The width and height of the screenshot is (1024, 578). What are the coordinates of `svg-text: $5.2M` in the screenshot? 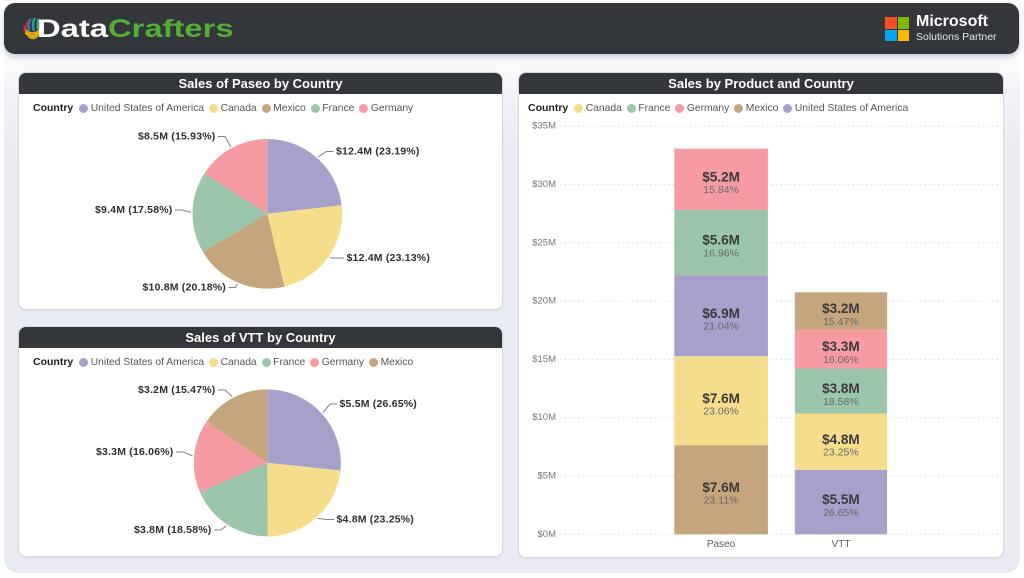 It's located at (721, 176).